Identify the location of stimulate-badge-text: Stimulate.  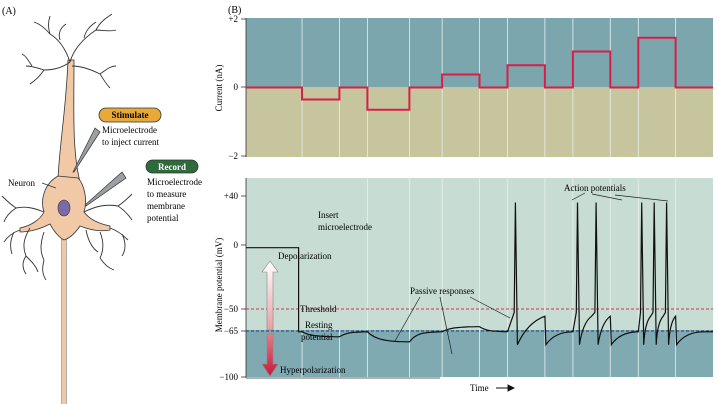
(130, 115).